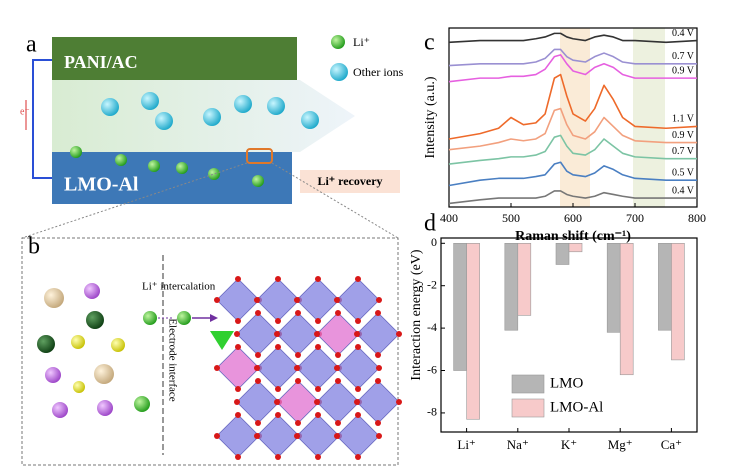 Image resolution: width=737 pixels, height=474 pixels. What do you see at coordinates (573, 218) in the screenshot?
I see `x-tick-label: 600` at bounding box center [573, 218].